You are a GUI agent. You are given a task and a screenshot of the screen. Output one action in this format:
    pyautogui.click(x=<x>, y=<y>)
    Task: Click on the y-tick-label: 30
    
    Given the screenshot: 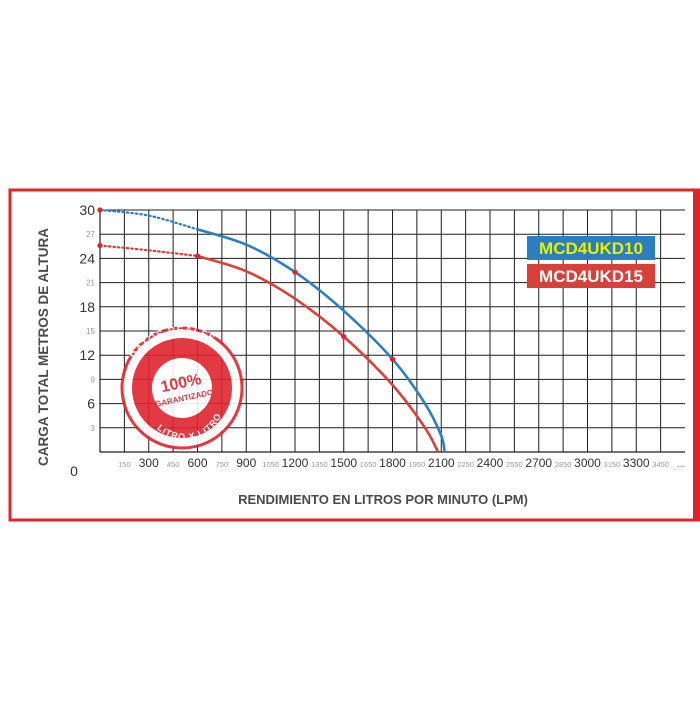 What is the action you would take?
    pyautogui.click(x=87, y=210)
    